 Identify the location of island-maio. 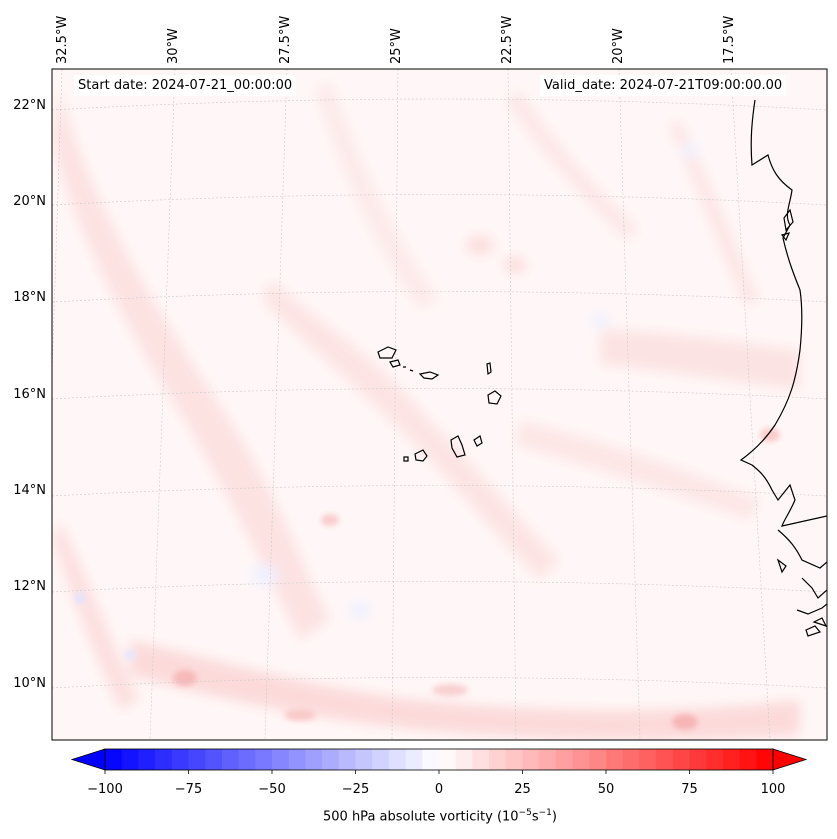
(478, 441).